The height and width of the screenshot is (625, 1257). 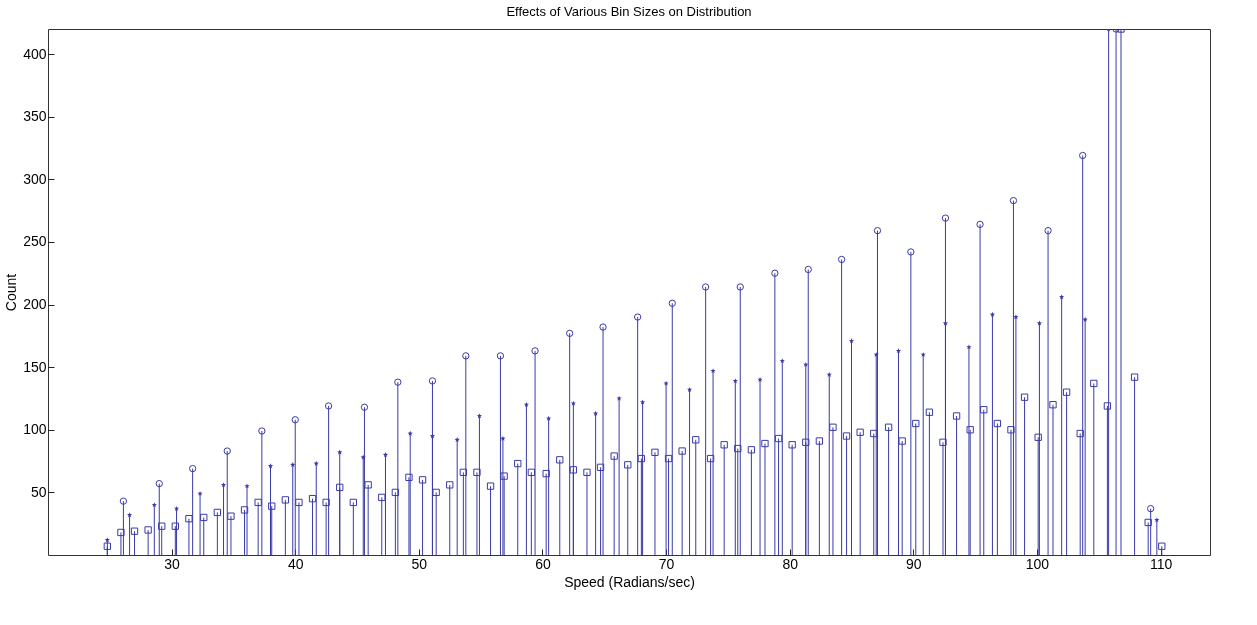 What do you see at coordinates (35, 304) in the screenshot?
I see `y-tick-label: 200` at bounding box center [35, 304].